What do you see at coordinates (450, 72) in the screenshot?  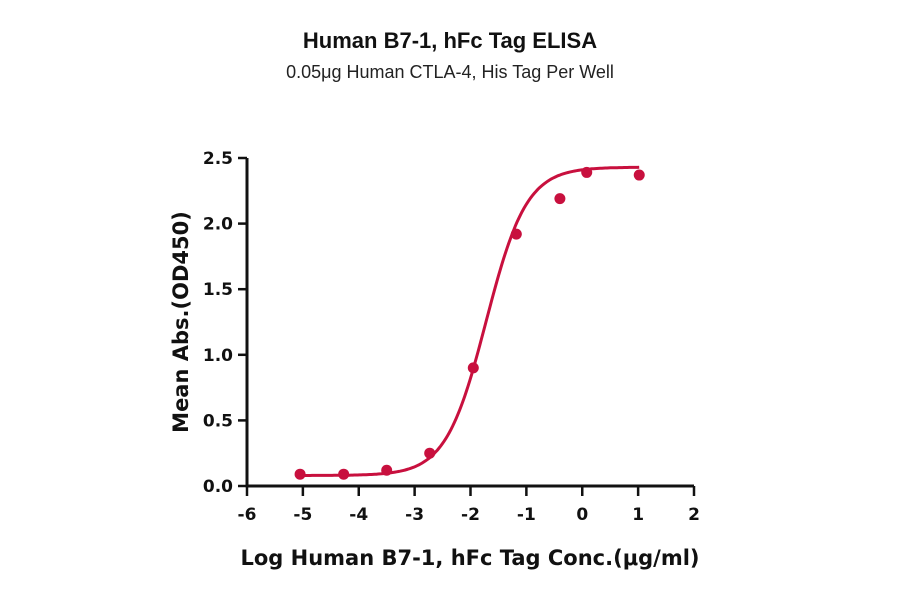 I see `chart-subtitle: 0.05μg Human CTLA-4, His Tag Per Well` at bounding box center [450, 72].